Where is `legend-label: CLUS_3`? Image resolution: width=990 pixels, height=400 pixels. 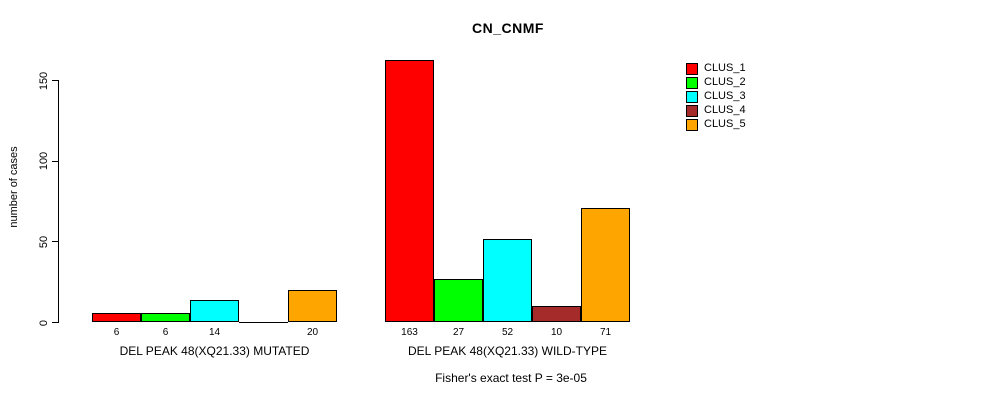 legend-label: CLUS_3 is located at coordinates (725, 96).